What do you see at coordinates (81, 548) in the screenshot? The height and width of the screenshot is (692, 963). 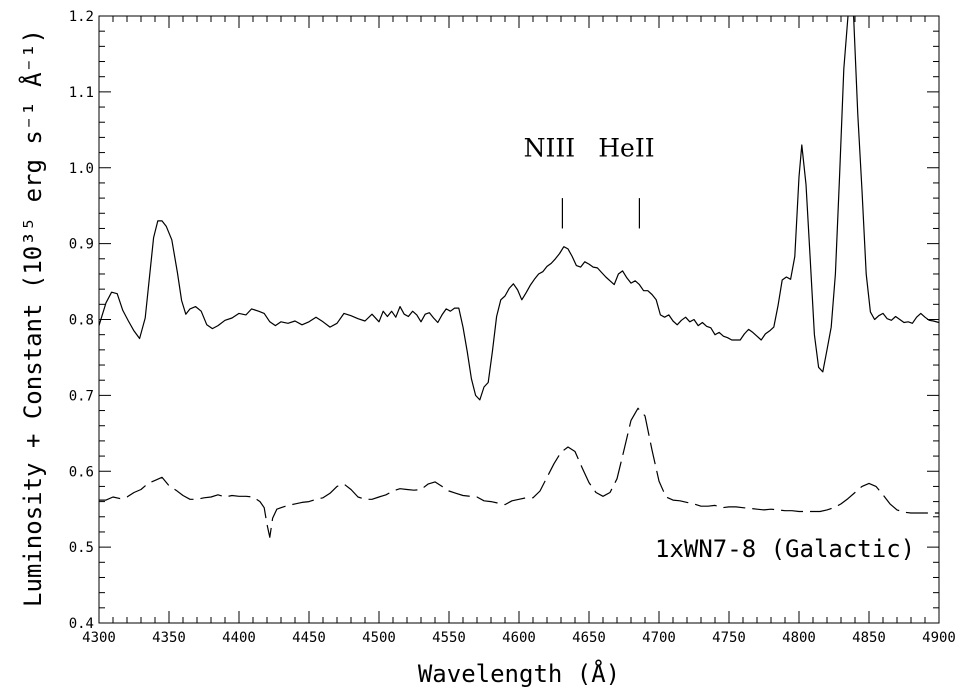 I see `y-tick-label: 0.5` at bounding box center [81, 548].